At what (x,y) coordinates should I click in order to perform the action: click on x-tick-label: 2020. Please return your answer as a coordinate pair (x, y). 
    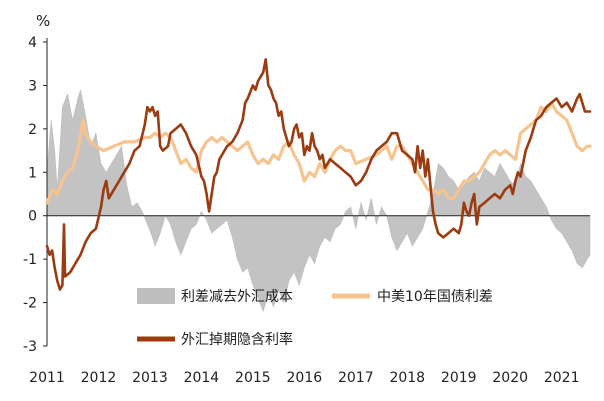
    Looking at the image, I should click on (510, 378).